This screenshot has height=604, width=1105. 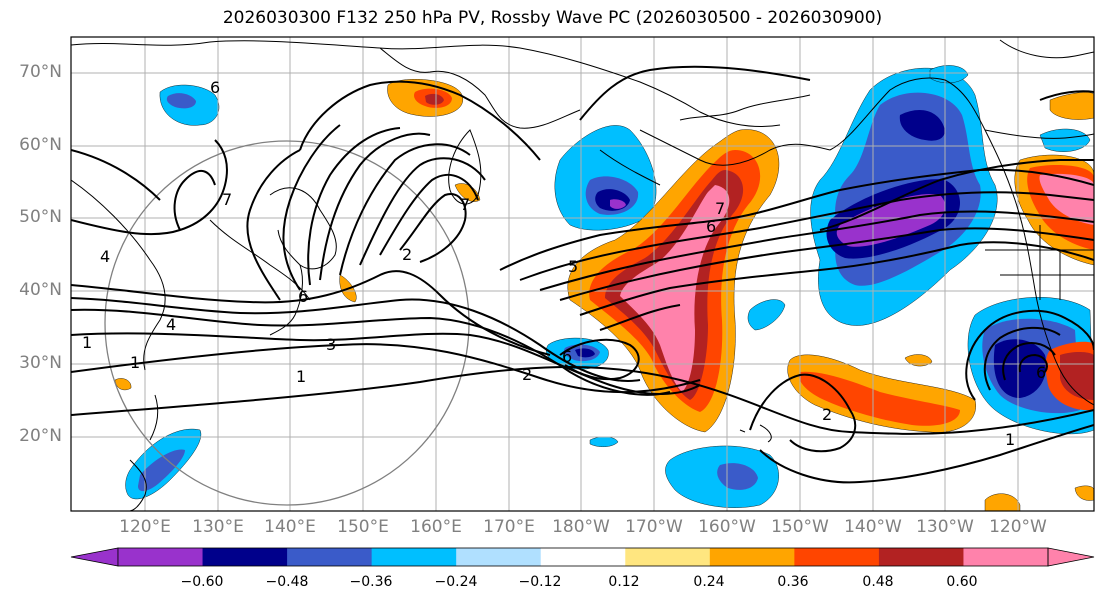 What do you see at coordinates (218, 527) in the screenshot?
I see `lon-label-130e: 130°E` at bounding box center [218, 527].